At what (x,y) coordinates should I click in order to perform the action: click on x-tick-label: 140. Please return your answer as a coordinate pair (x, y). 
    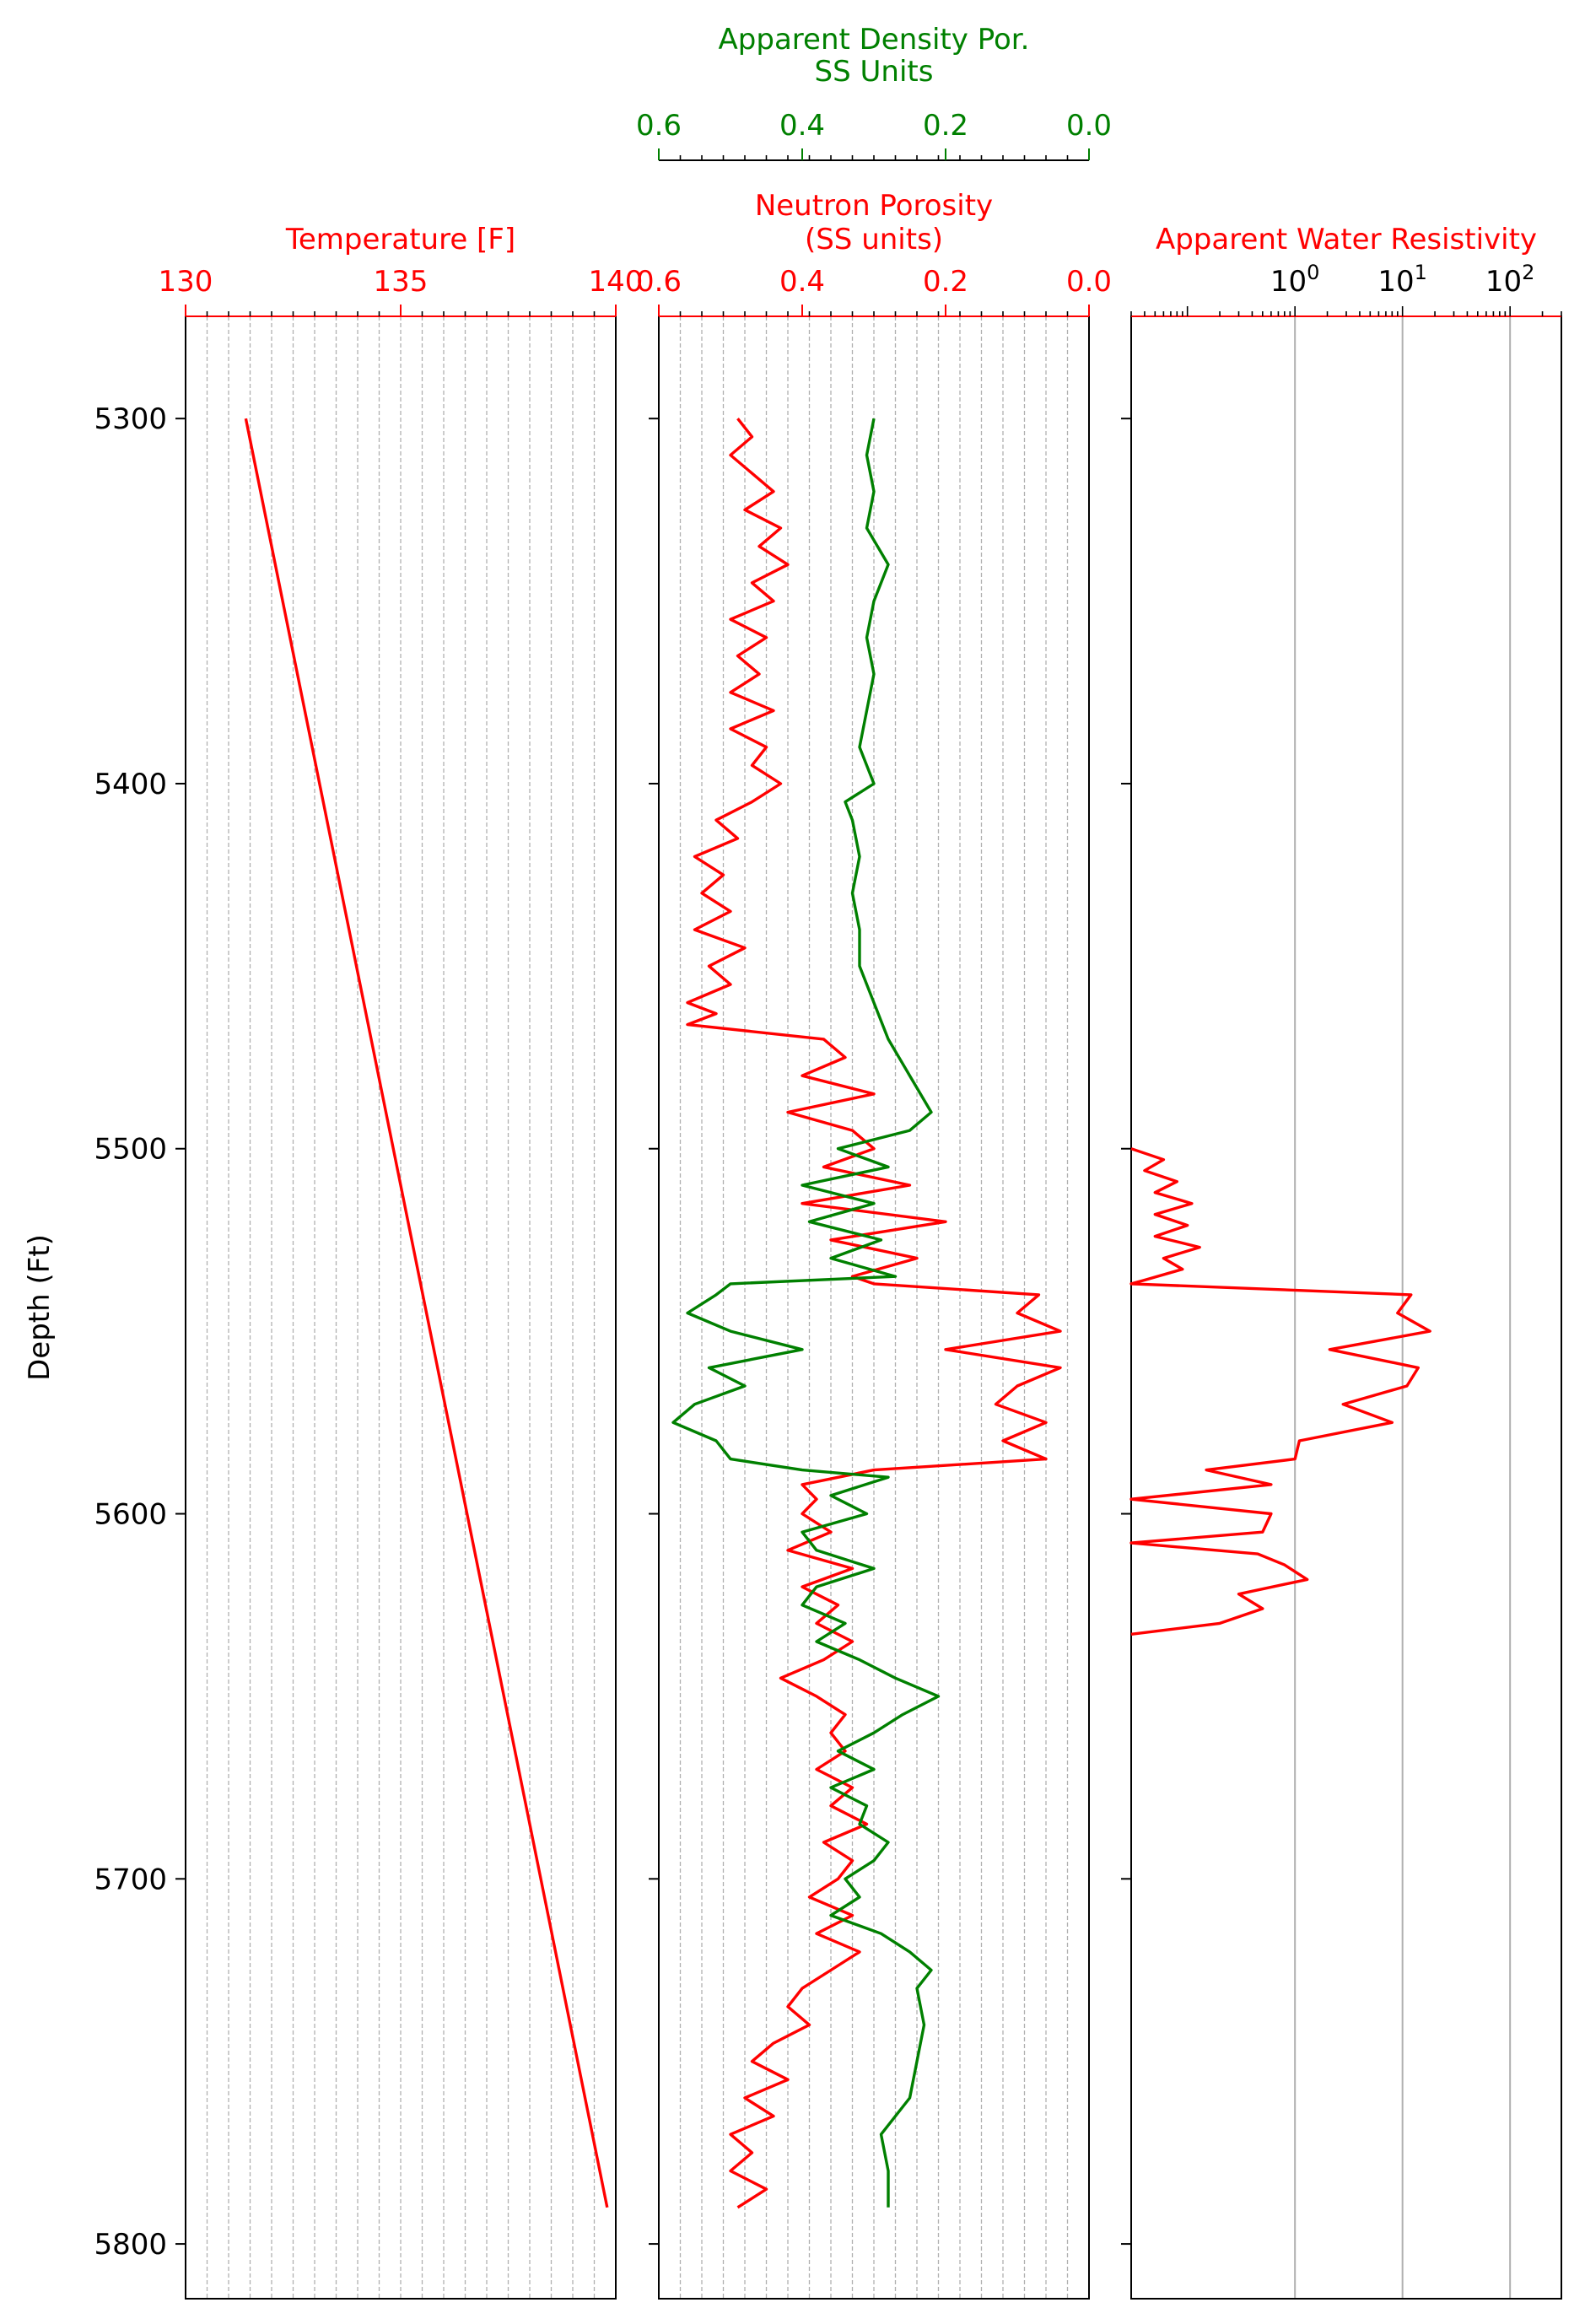
    Looking at the image, I should click on (616, 282).